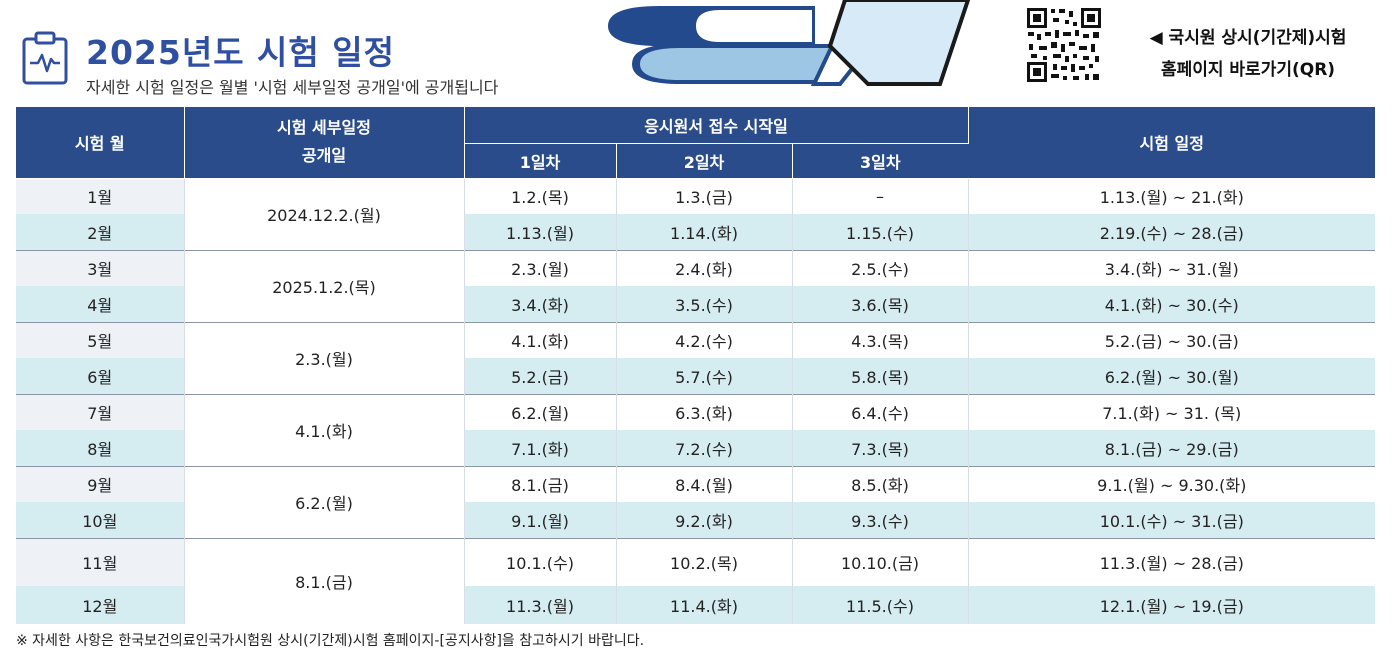 This screenshot has height=657, width=1393. Describe the element at coordinates (324, 285) in the screenshot. I see `publish-date-cell: 2025.1.2.(목)` at that location.